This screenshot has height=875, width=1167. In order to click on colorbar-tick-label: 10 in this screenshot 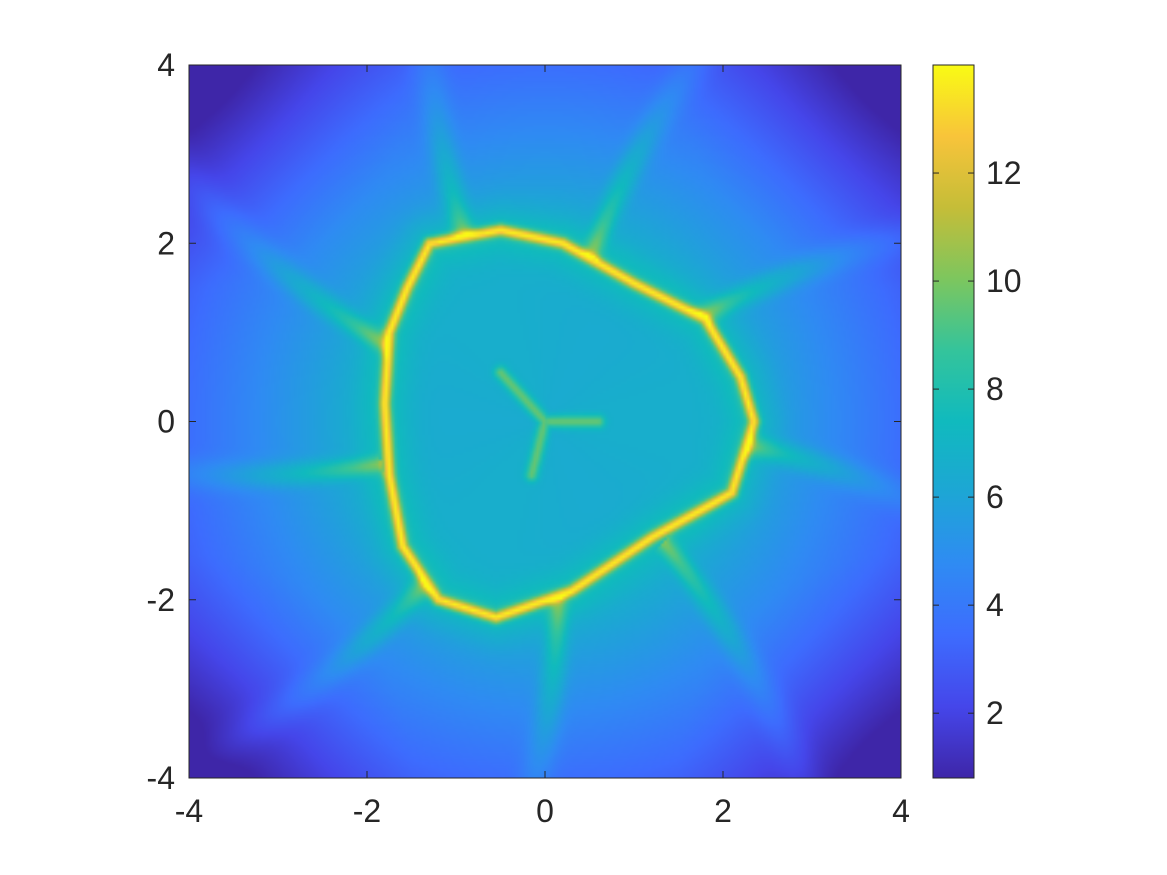, I will do `click(1004, 281)`.